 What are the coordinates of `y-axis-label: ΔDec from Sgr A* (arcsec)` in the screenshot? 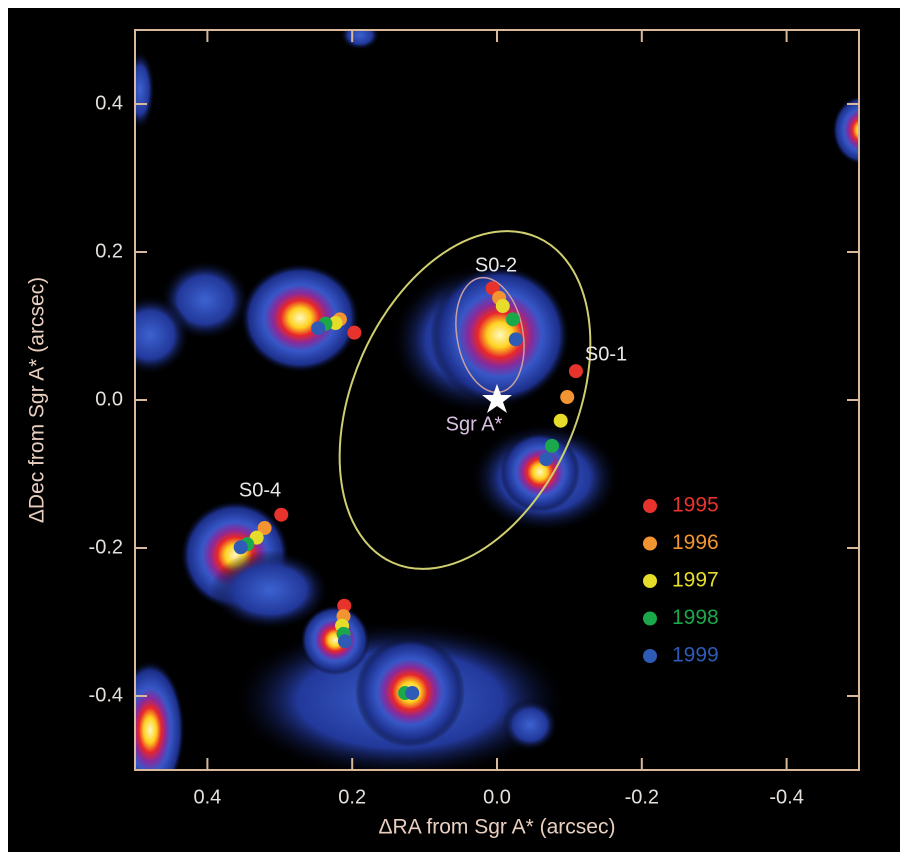 It's located at (37, 400).